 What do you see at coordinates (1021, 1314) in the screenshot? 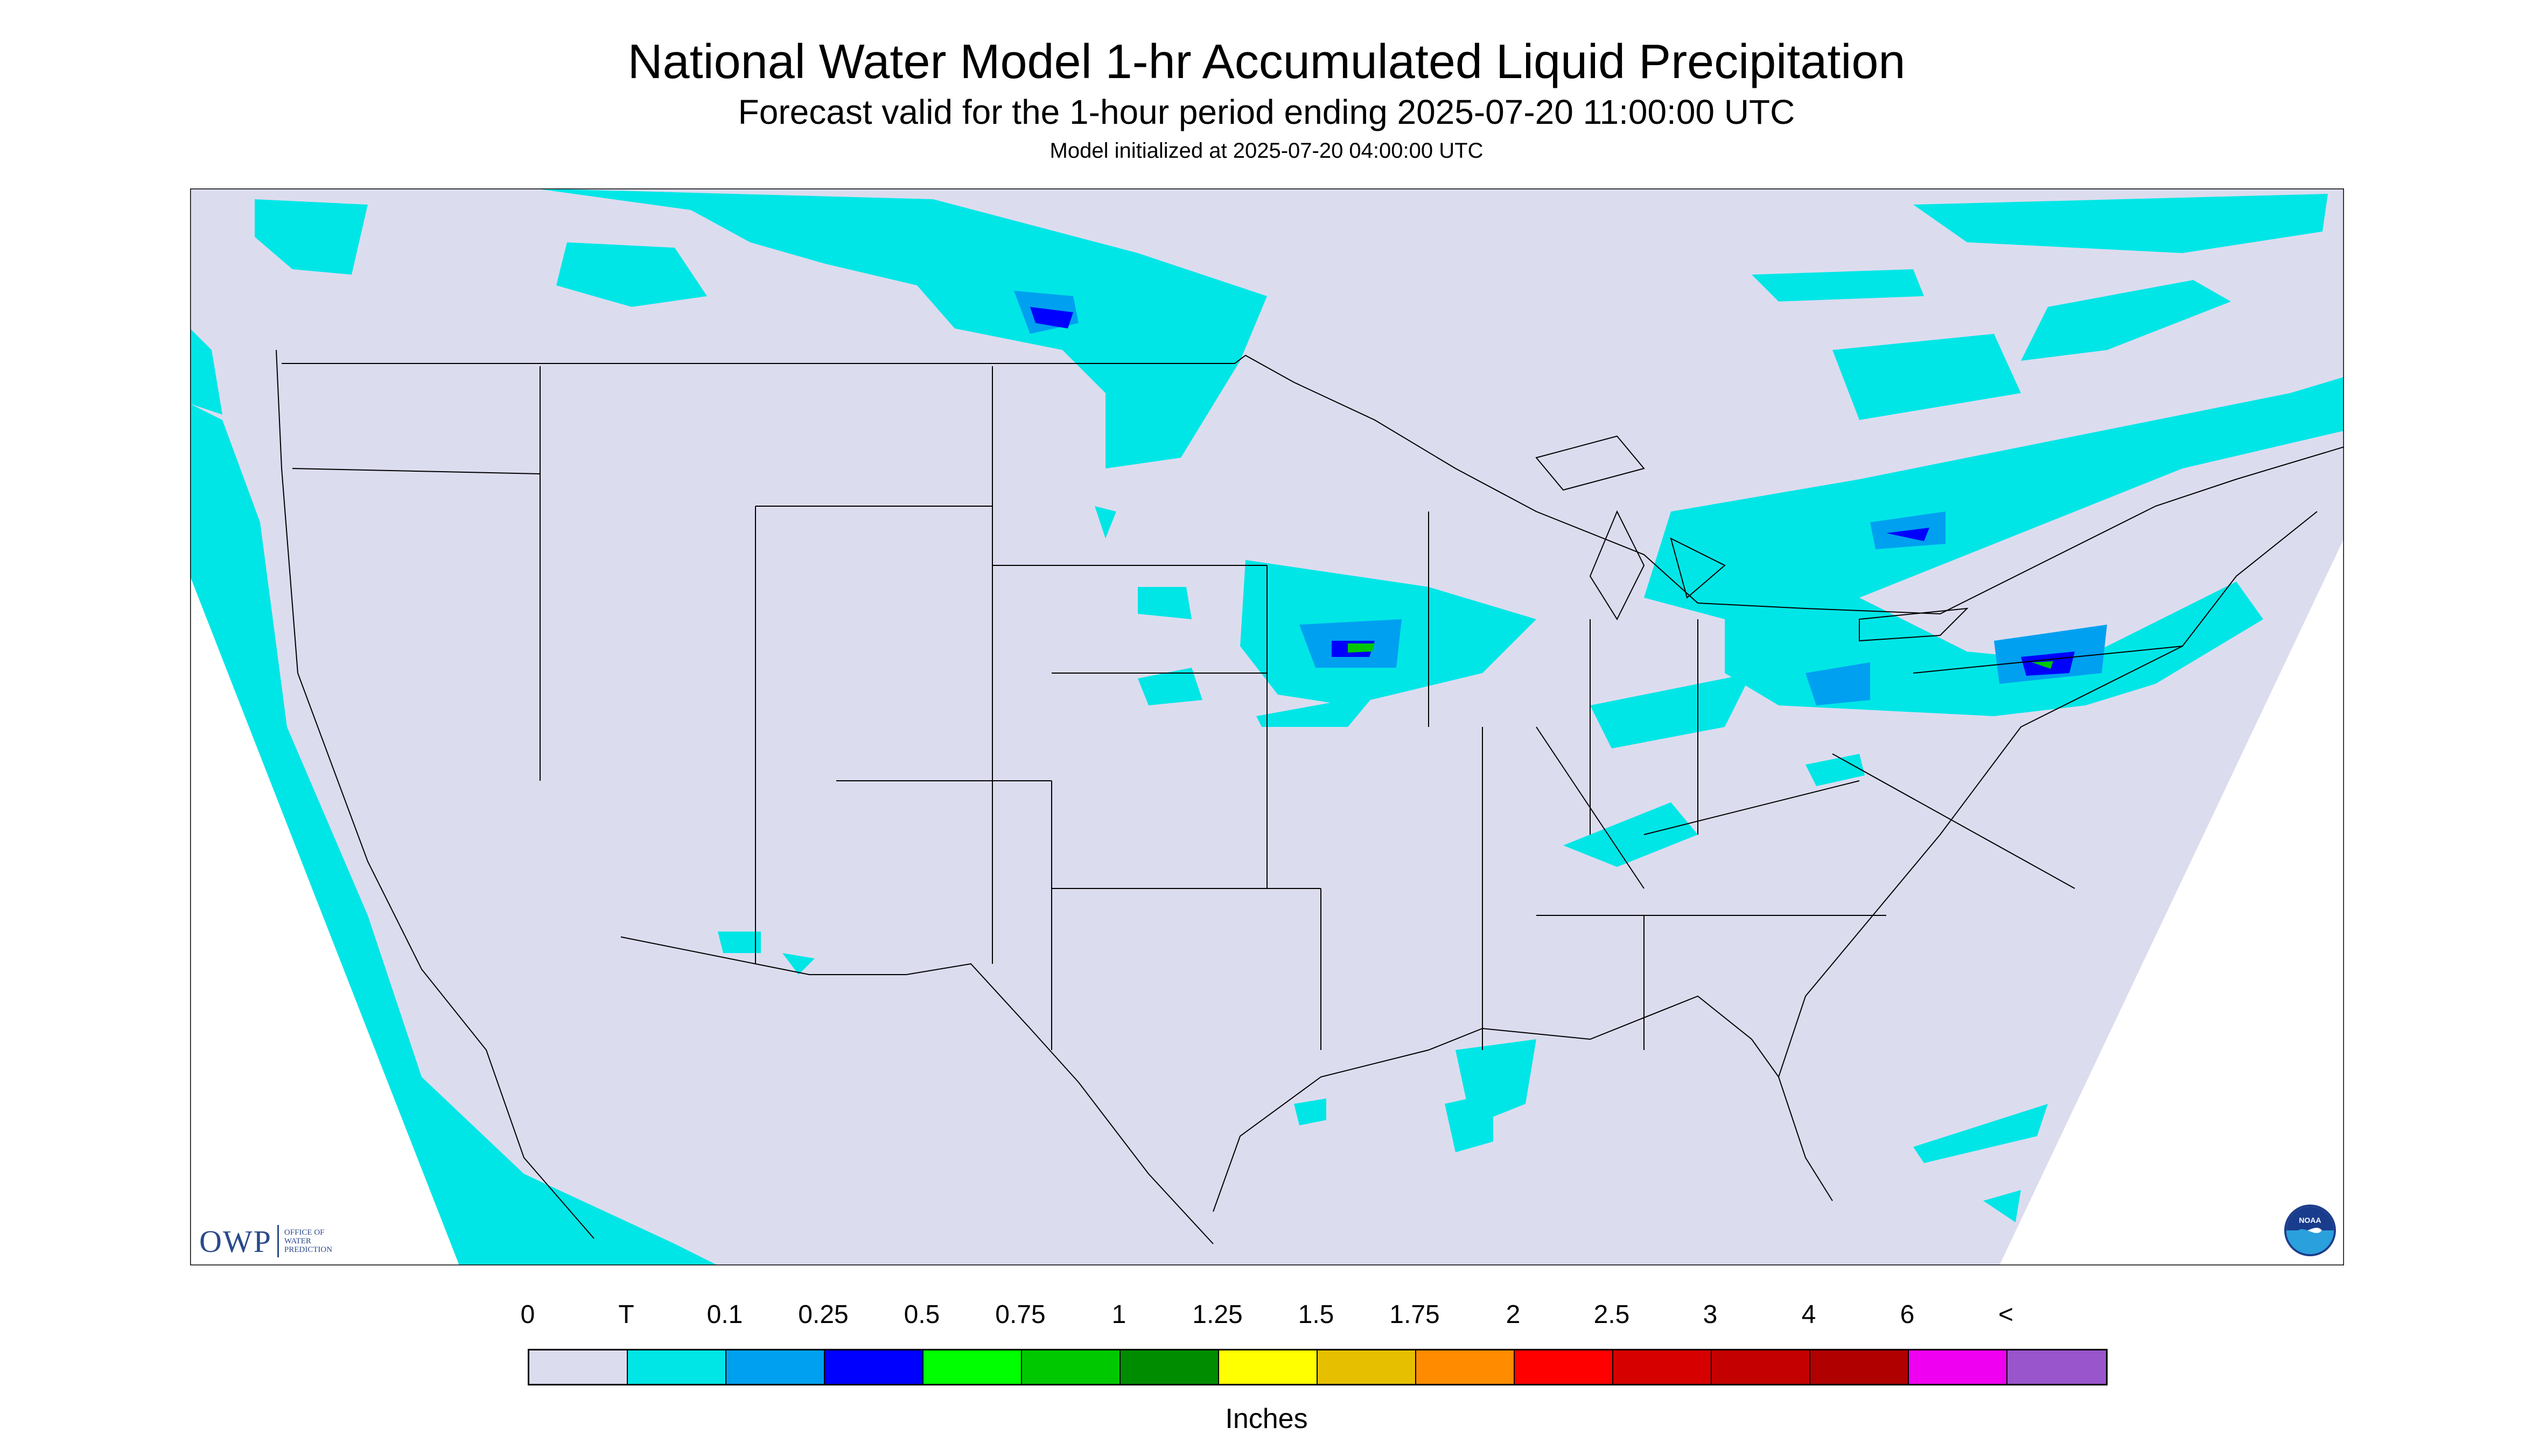
I see `legend-label: 0.75` at bounding box center [1021, 1314].